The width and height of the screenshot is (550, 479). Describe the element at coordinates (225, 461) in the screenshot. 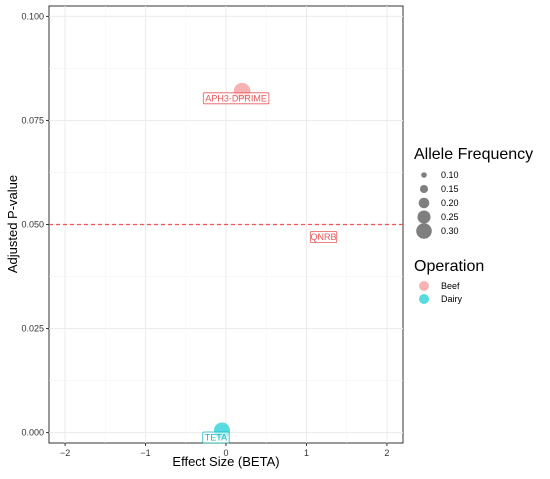

I see `x-axis-title: Effect Size (BETA)` at that location.